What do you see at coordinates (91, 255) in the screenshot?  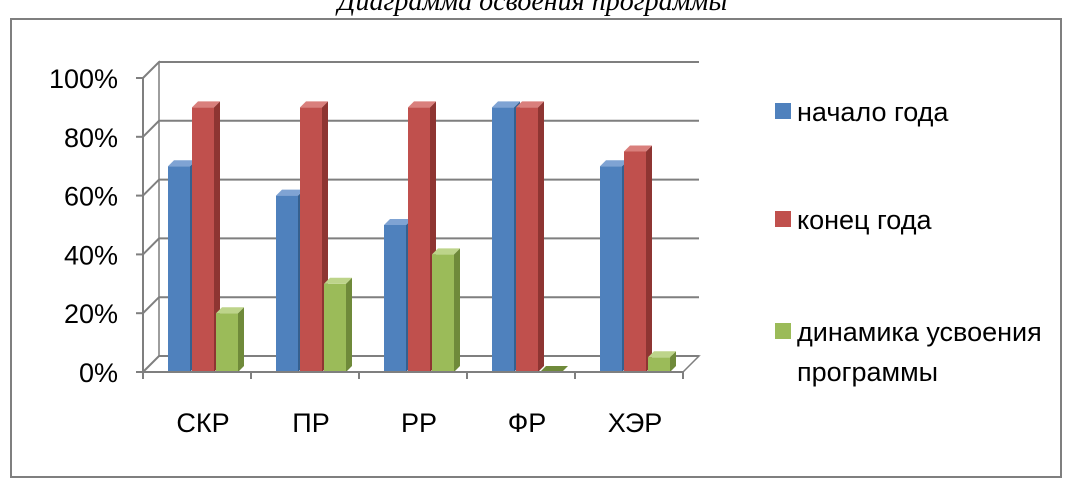 I see `y-tick-label: 40%` at bounding box center [91, 255].